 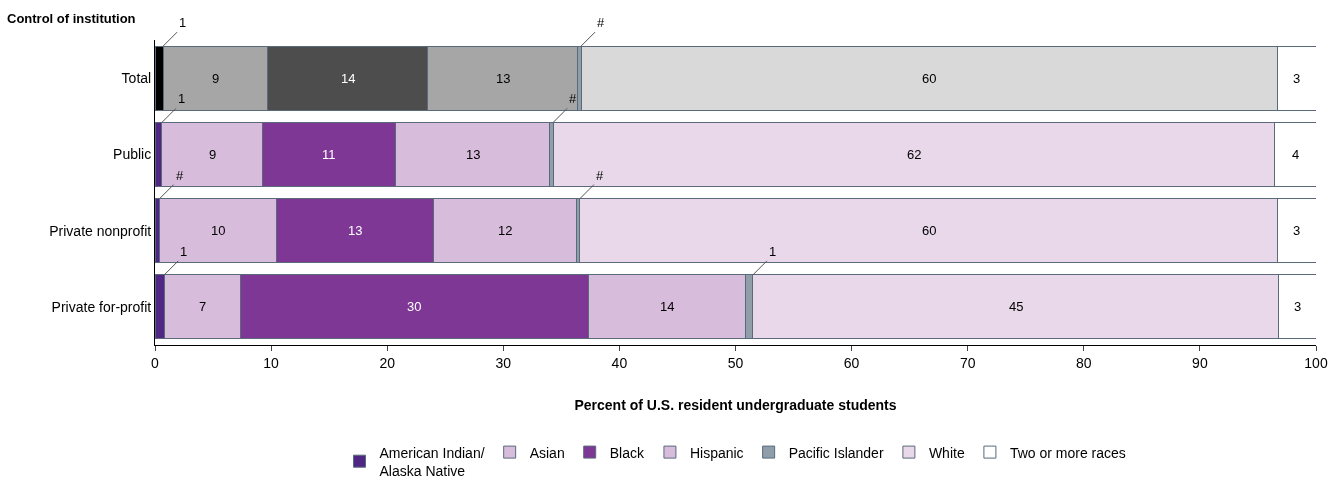 What do you see at coordinates (1016, 306) in the screenshot?
I see `data-label: 45` at bounding box center [1016, 306].